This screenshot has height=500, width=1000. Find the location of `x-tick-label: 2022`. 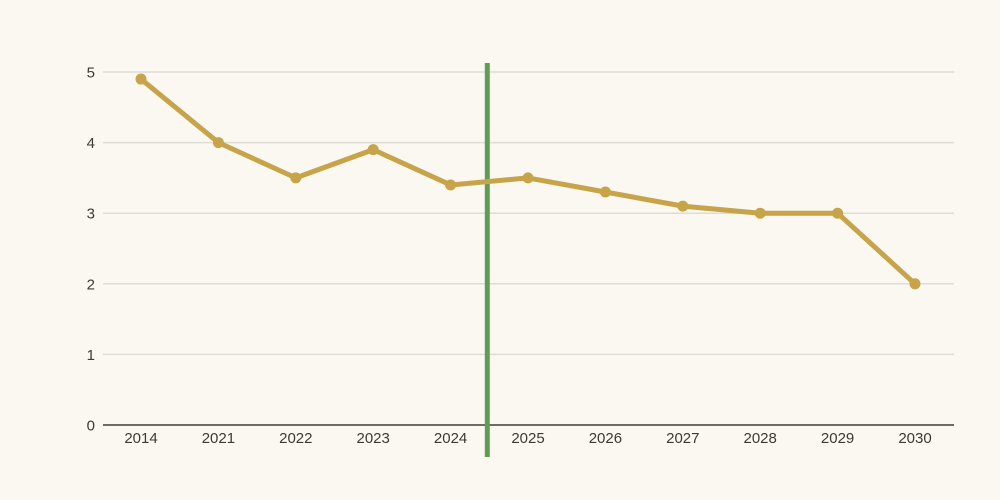

x-tick-label: 2022 is located at coordinates (295, 438).